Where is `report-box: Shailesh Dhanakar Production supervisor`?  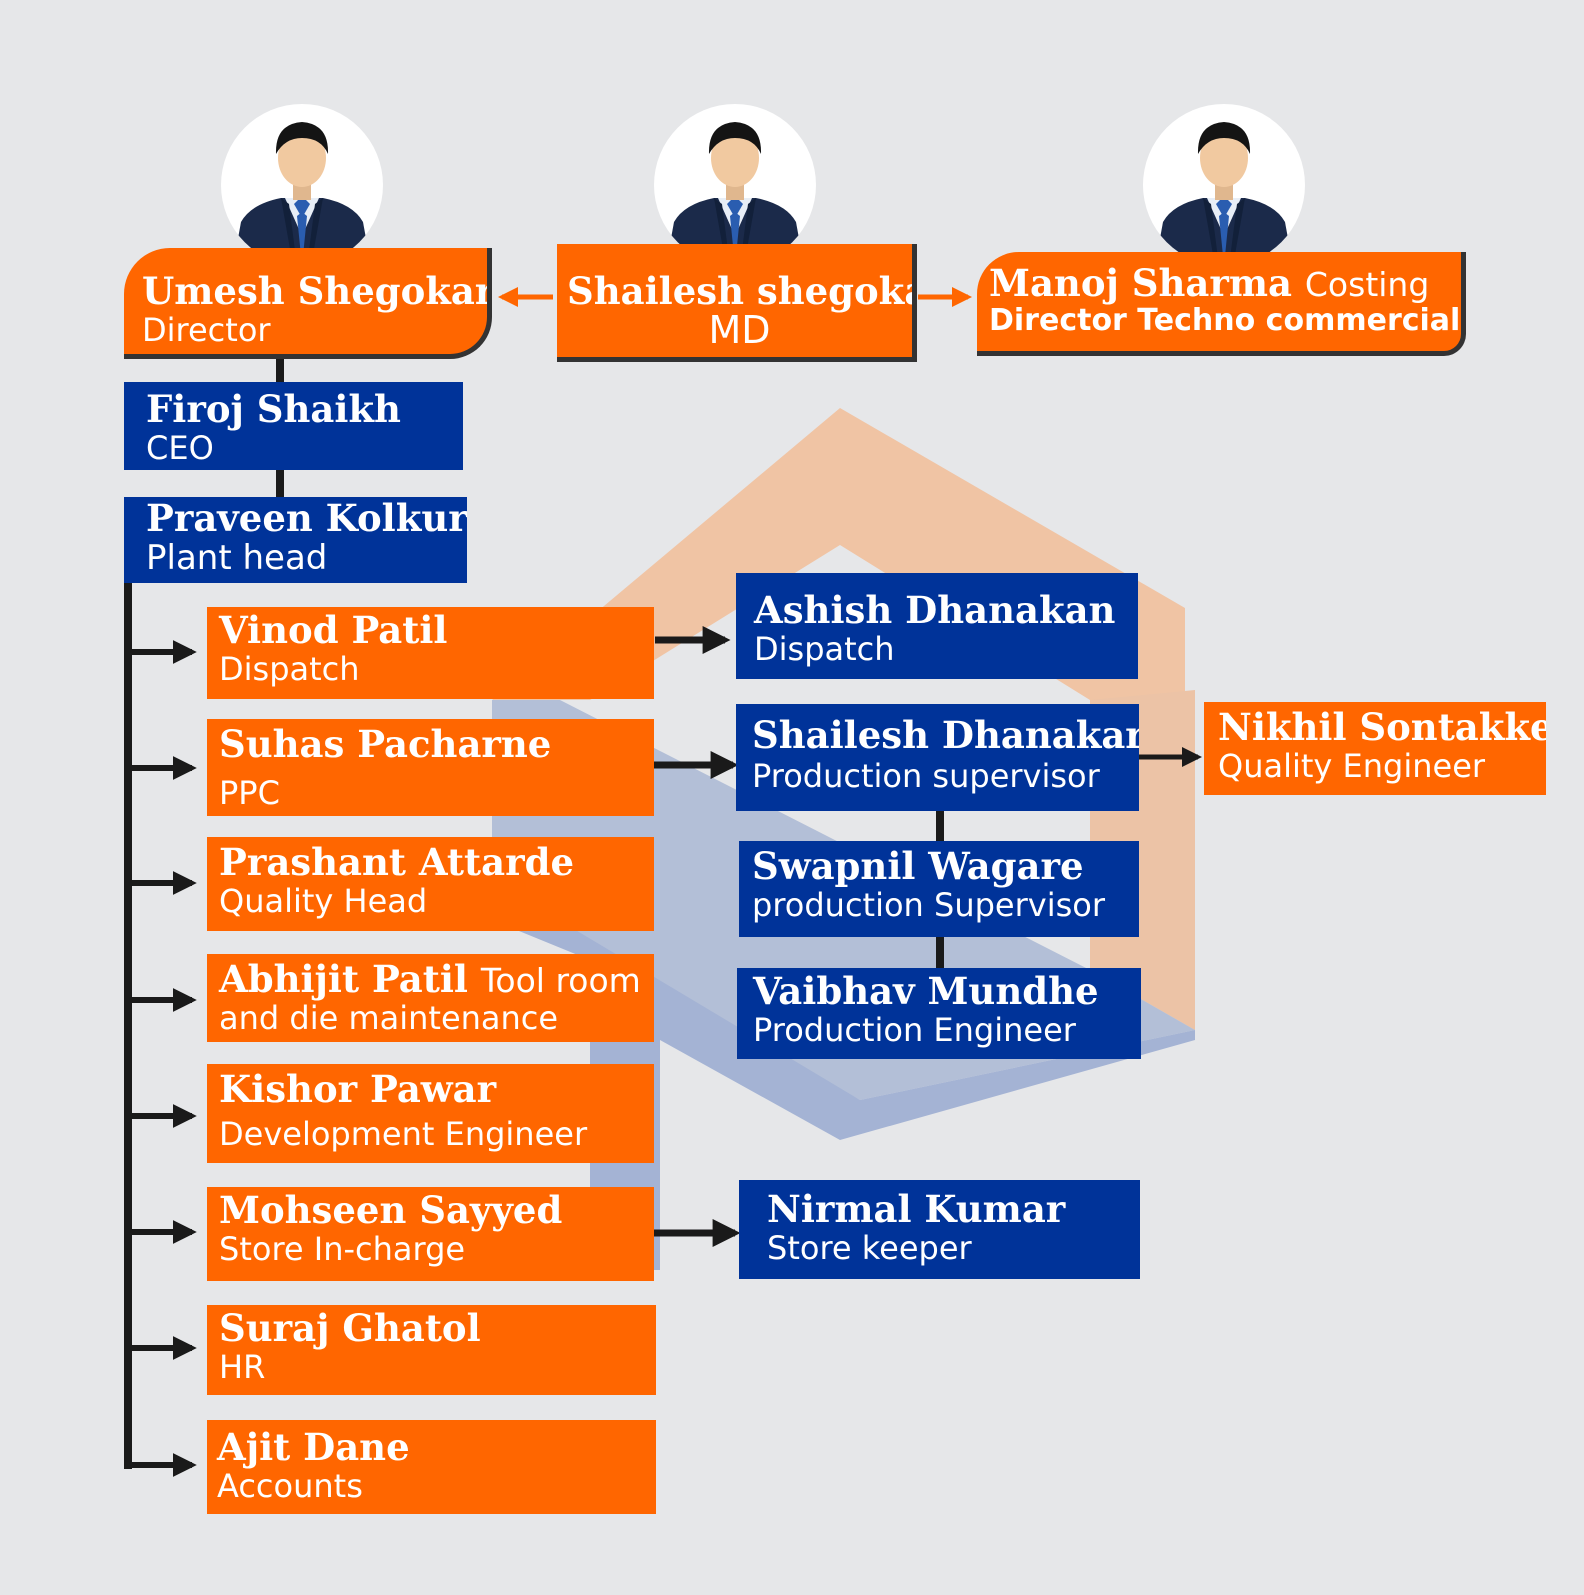
report-box: Shailesh Dhanakar Production supervisor is located at coordinates (937, 757).